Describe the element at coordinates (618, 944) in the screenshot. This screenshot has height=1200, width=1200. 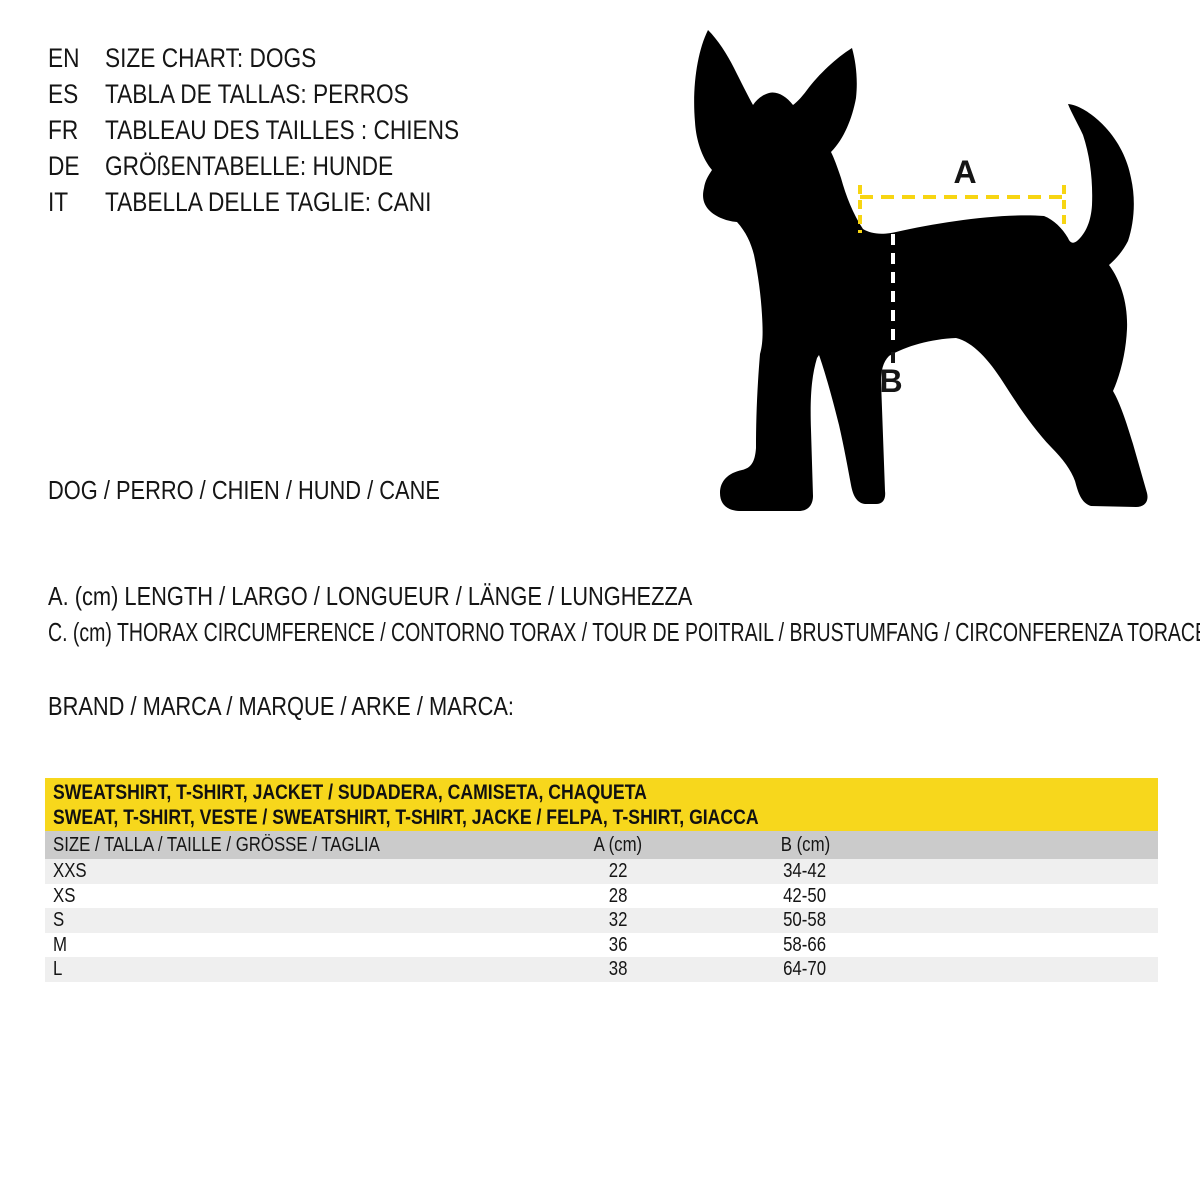
I see `a-cm-cell: 36` at that location.